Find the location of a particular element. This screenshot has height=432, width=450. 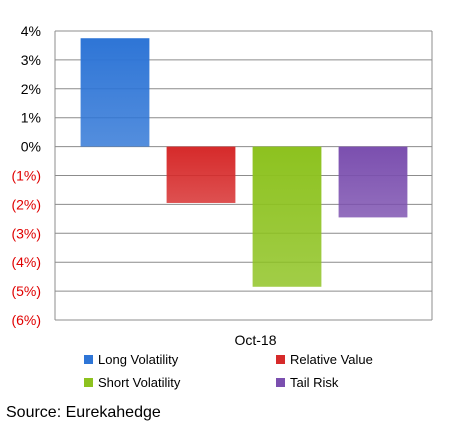

legend-label: Tail Risk is located at coordinates (314, 382).